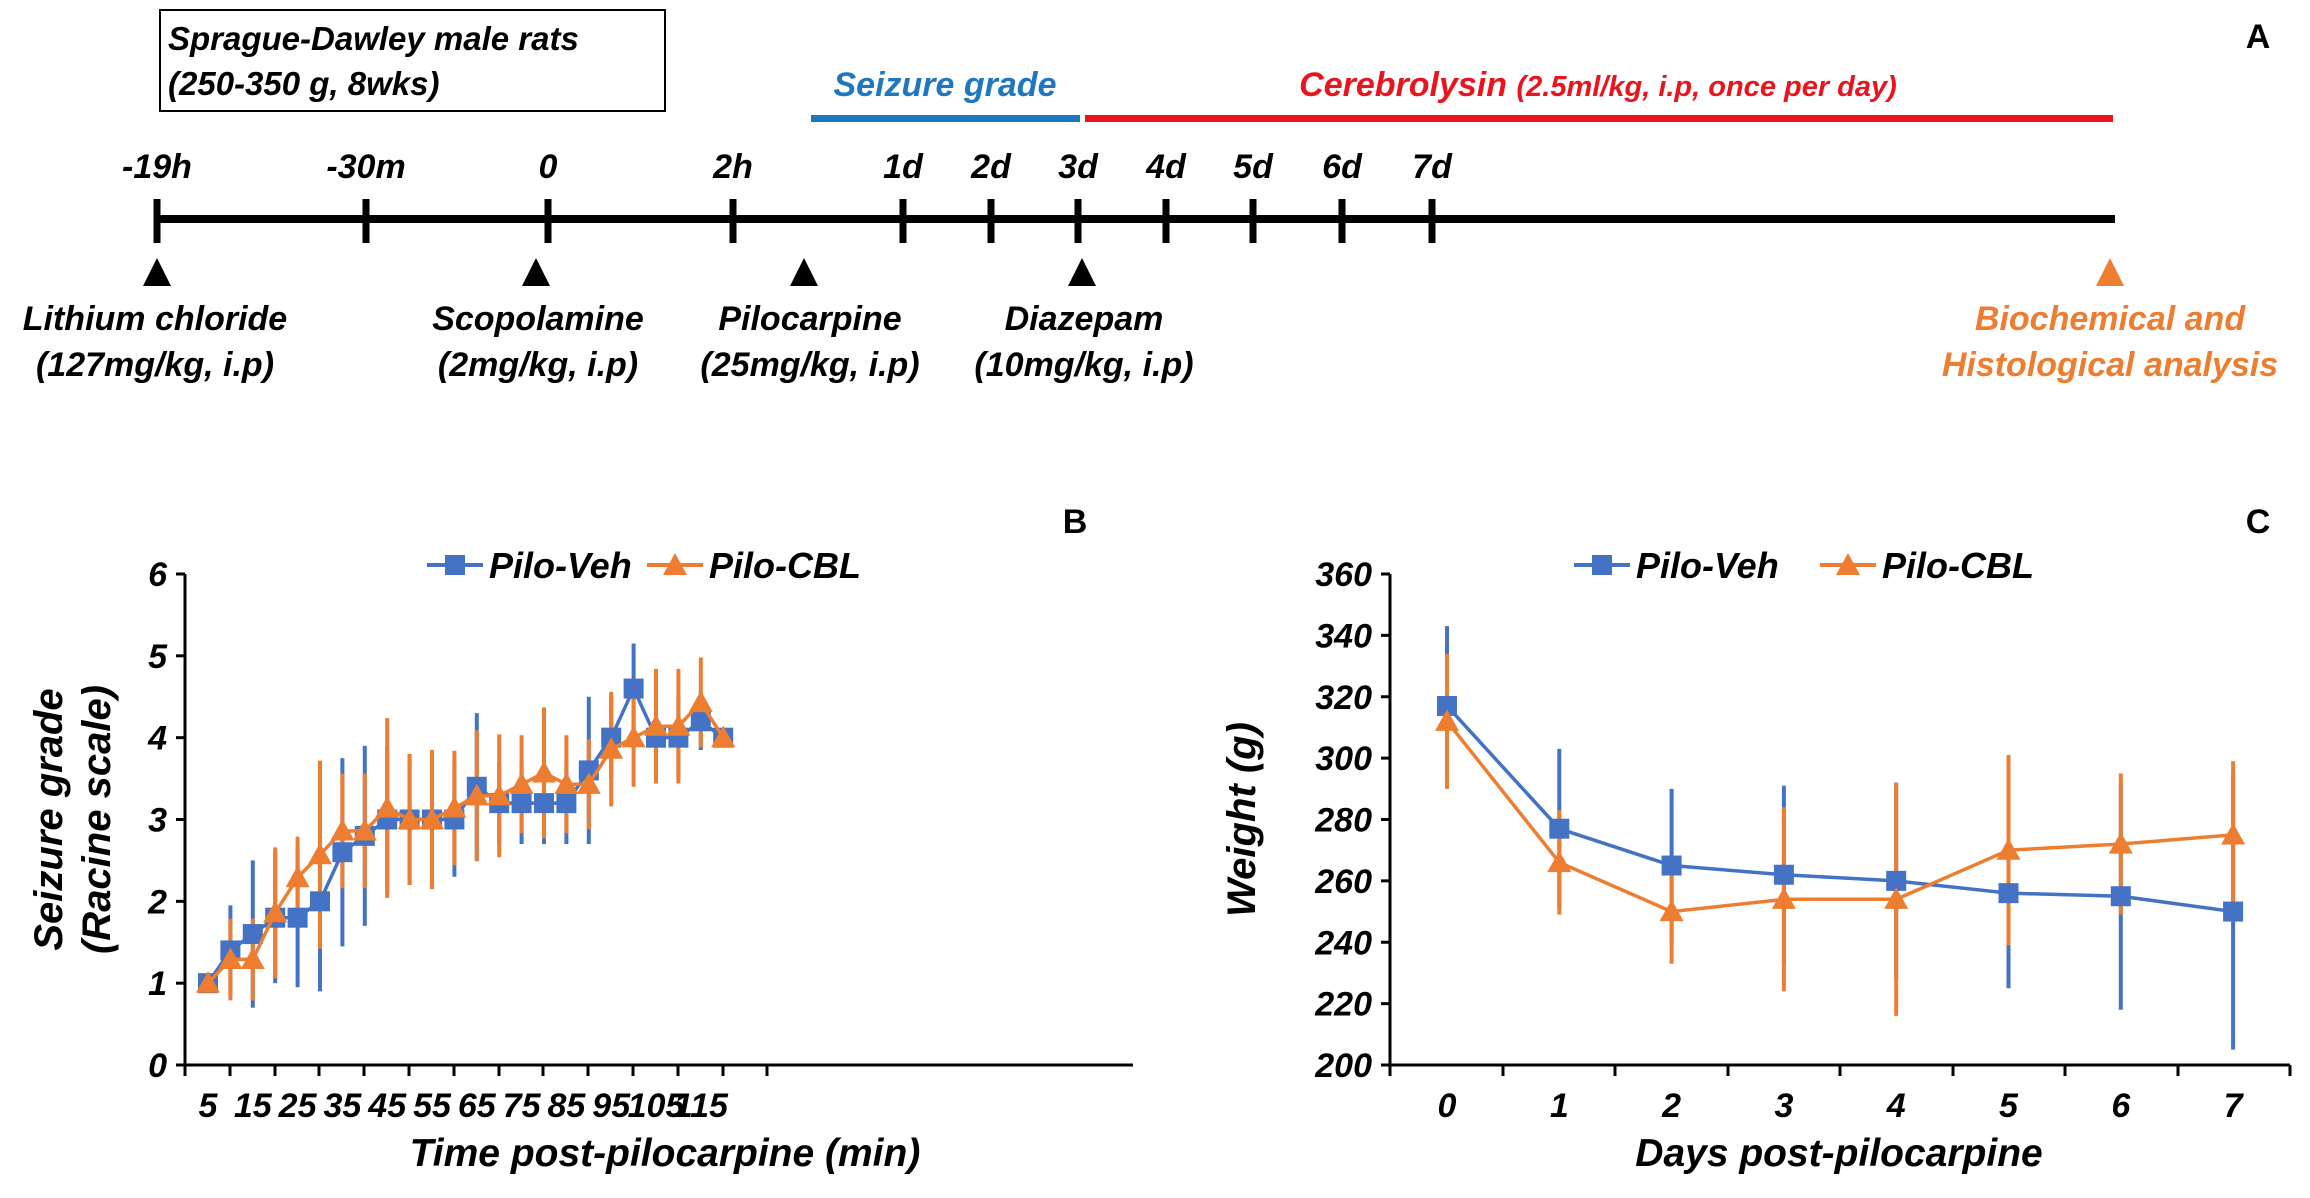 The height and width of the screenshot is (1198, 2310). I want to click on timeline-tick-label: 1d, so click(903, 167).